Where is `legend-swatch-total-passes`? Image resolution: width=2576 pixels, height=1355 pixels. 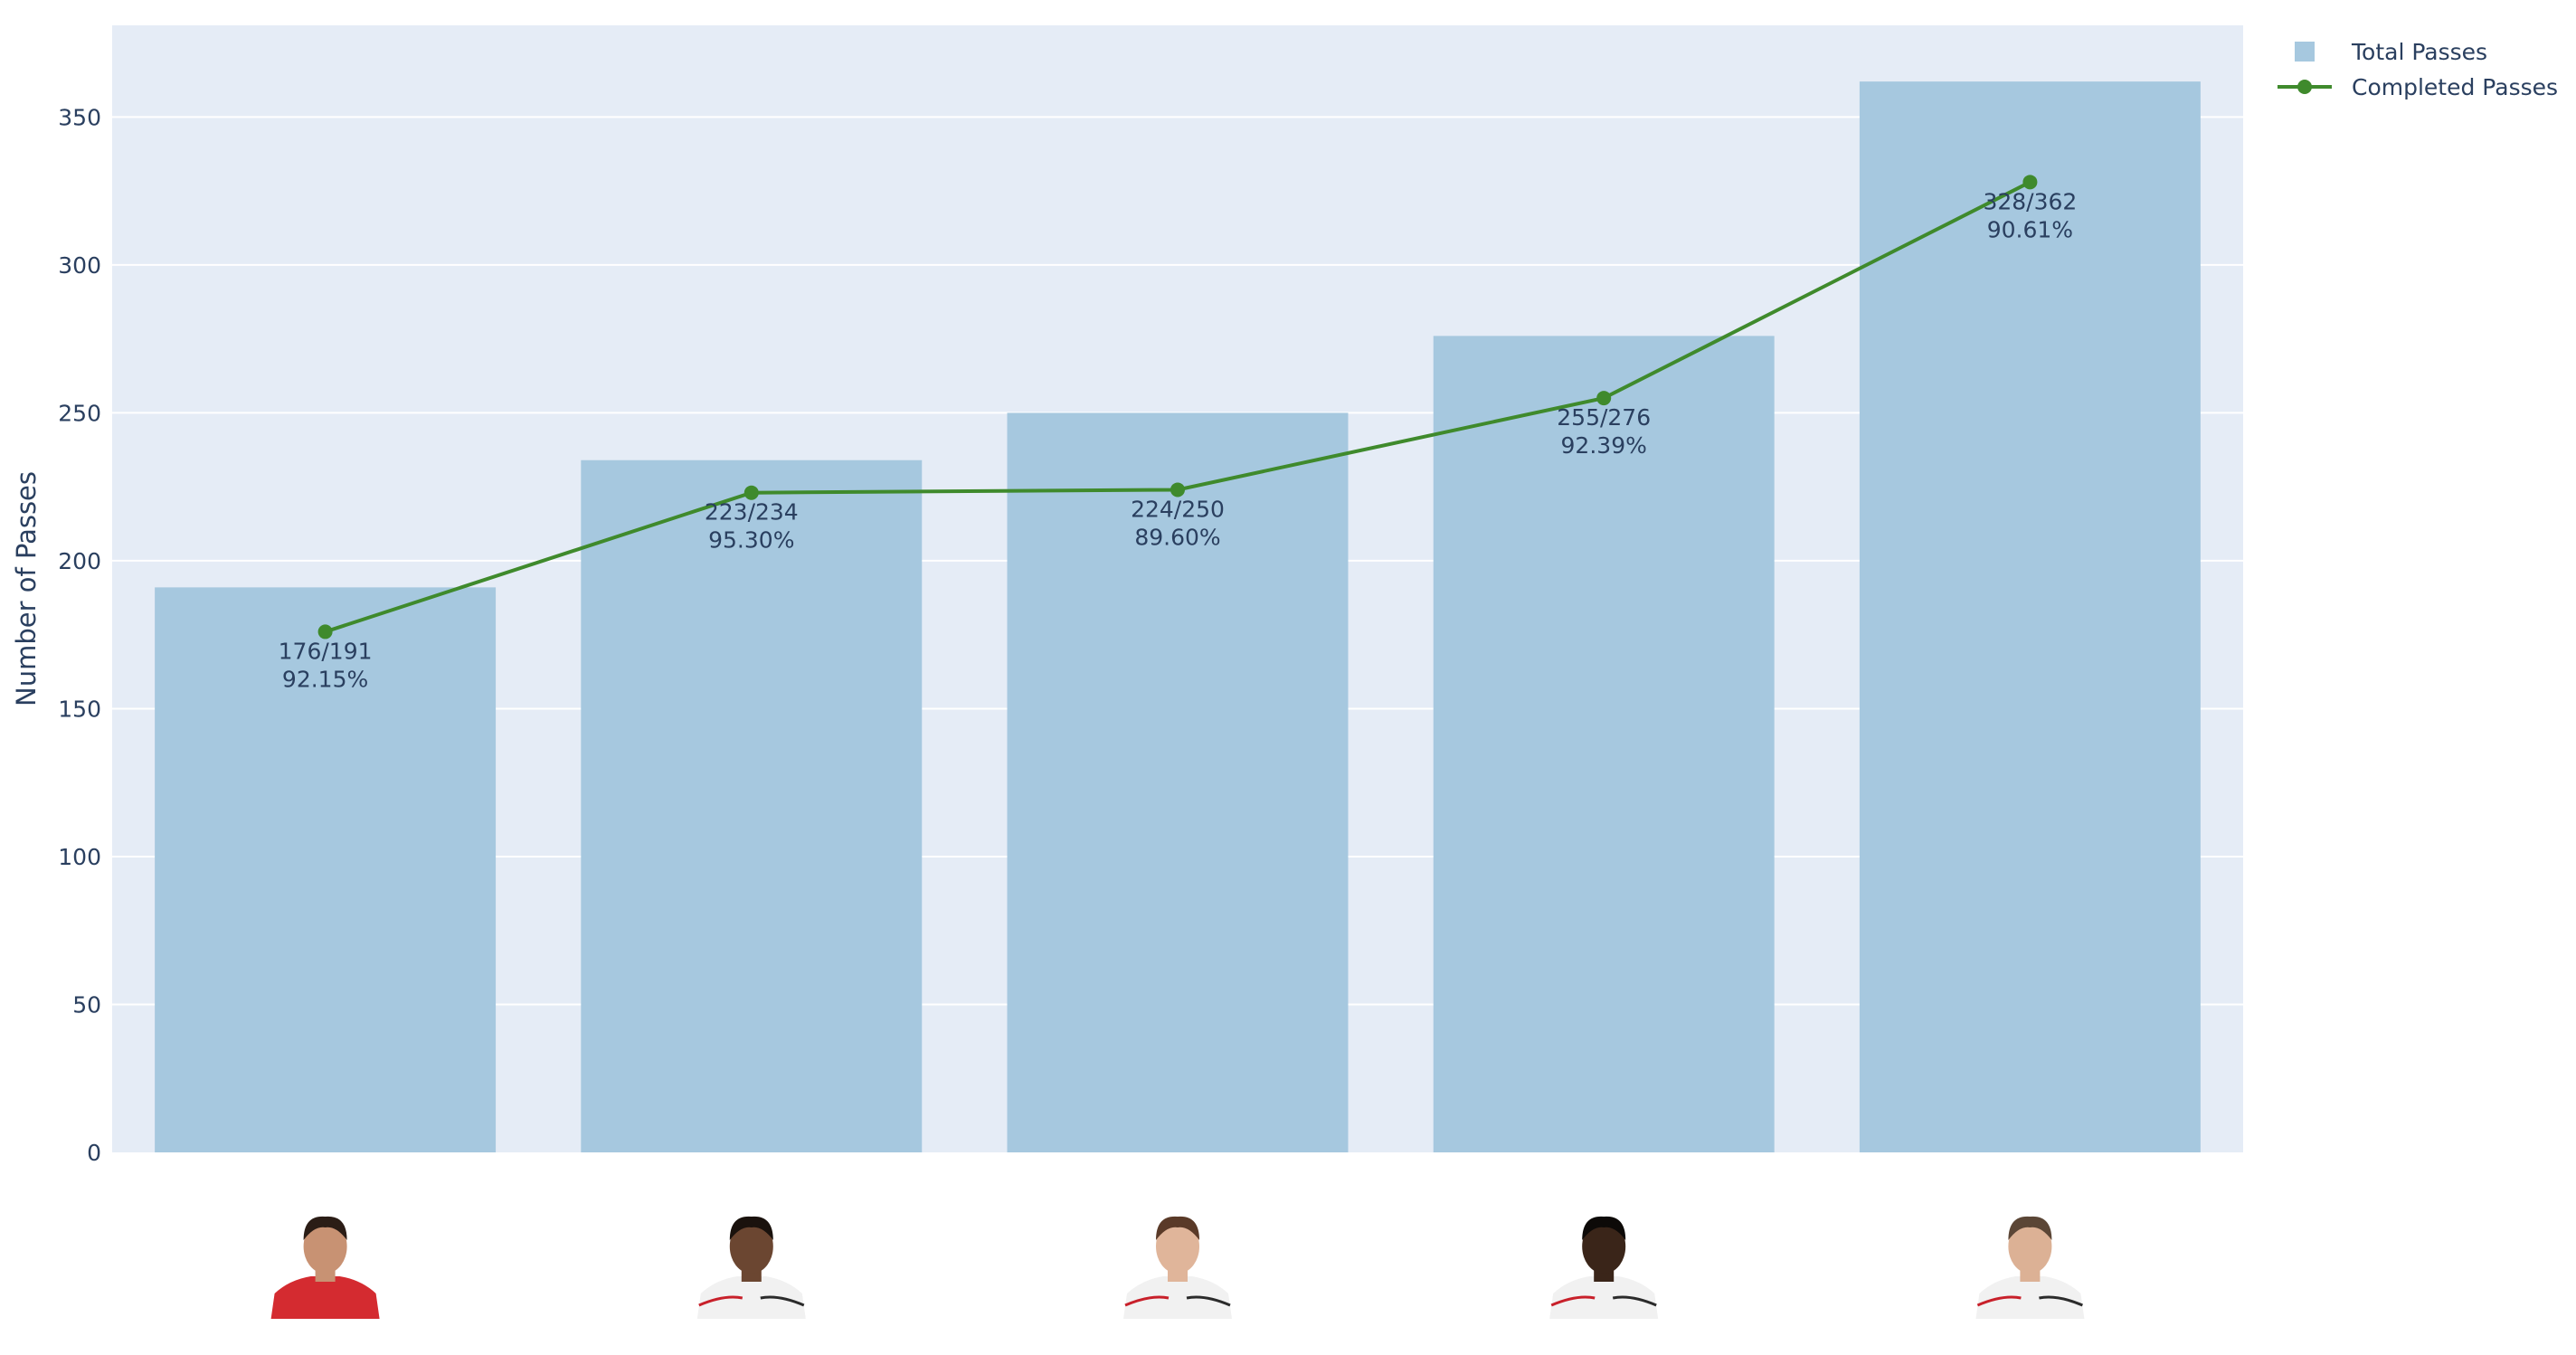
legend-swatch-total-passes is located at coordinates (2305, 52).